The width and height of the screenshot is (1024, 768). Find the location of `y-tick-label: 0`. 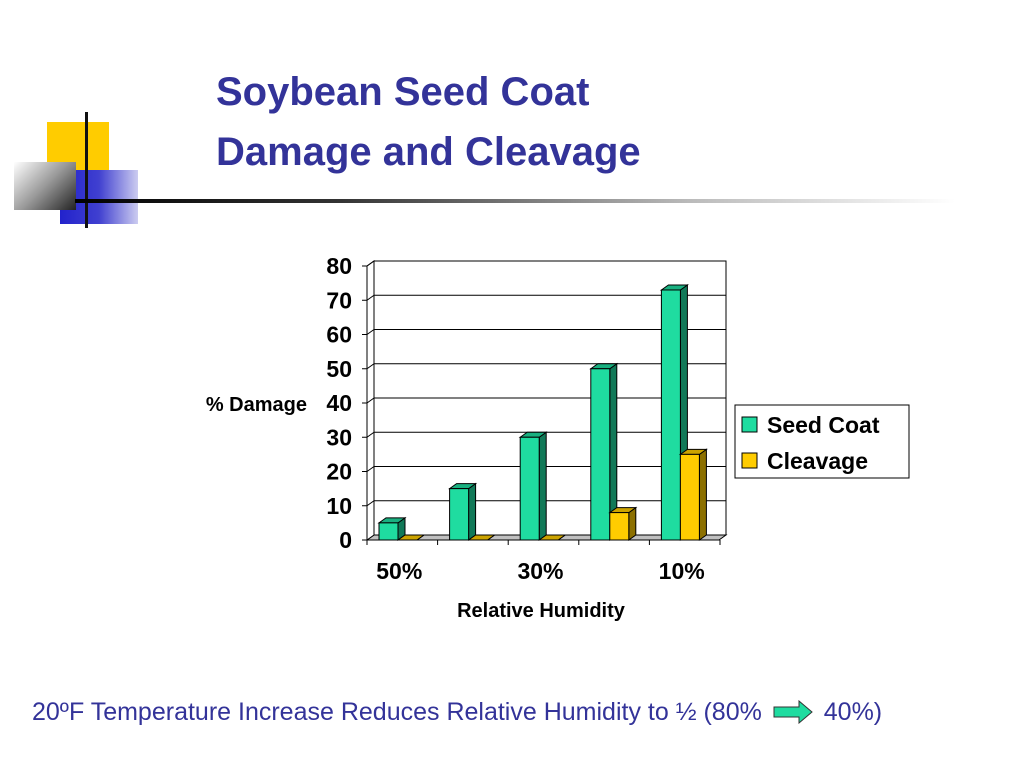

y-tick-label: 0 is located at coordinates (345, 540).